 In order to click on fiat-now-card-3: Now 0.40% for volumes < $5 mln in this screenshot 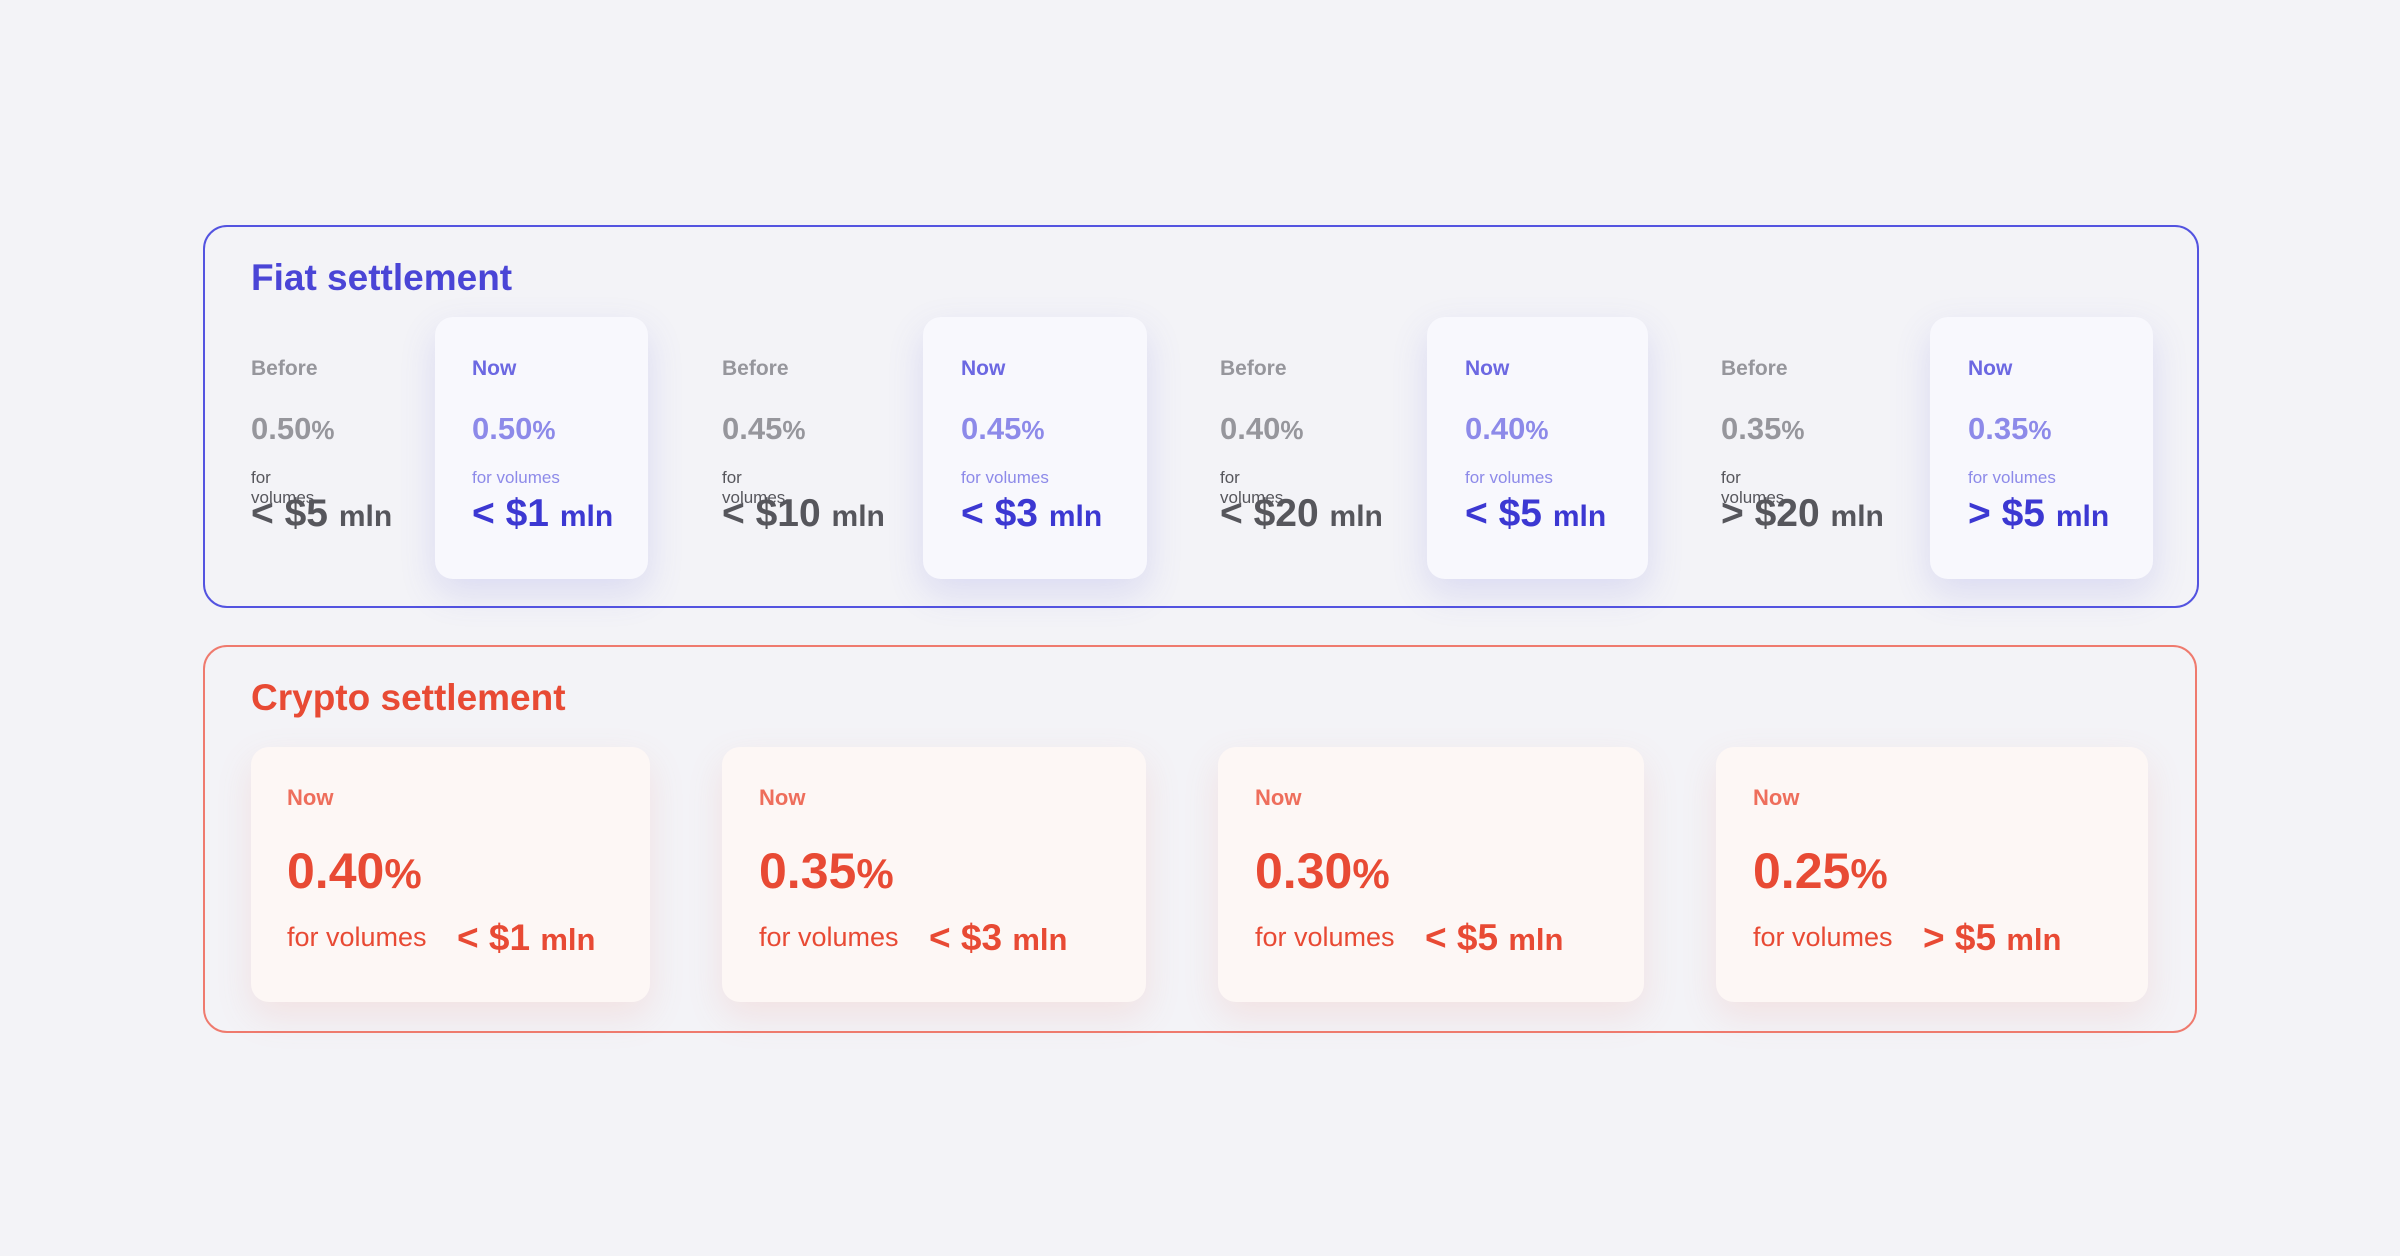, I will do `click(1537, 448)`.